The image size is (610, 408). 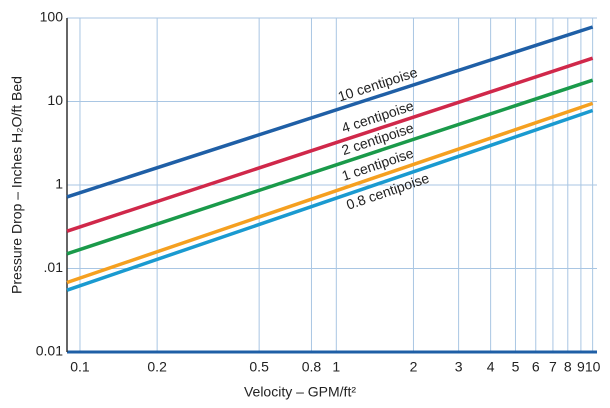 I want to click on x-tick-label: 5, so click(x=516, y=367).